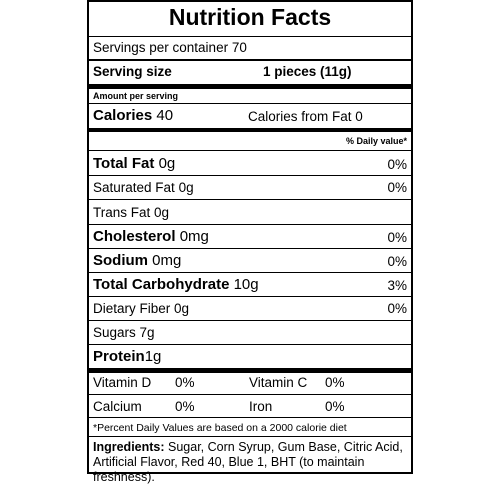 This screenshot has height=500, width=500. I want to click on serving-size-value: 1 pieces (11g), so click(307, 71).